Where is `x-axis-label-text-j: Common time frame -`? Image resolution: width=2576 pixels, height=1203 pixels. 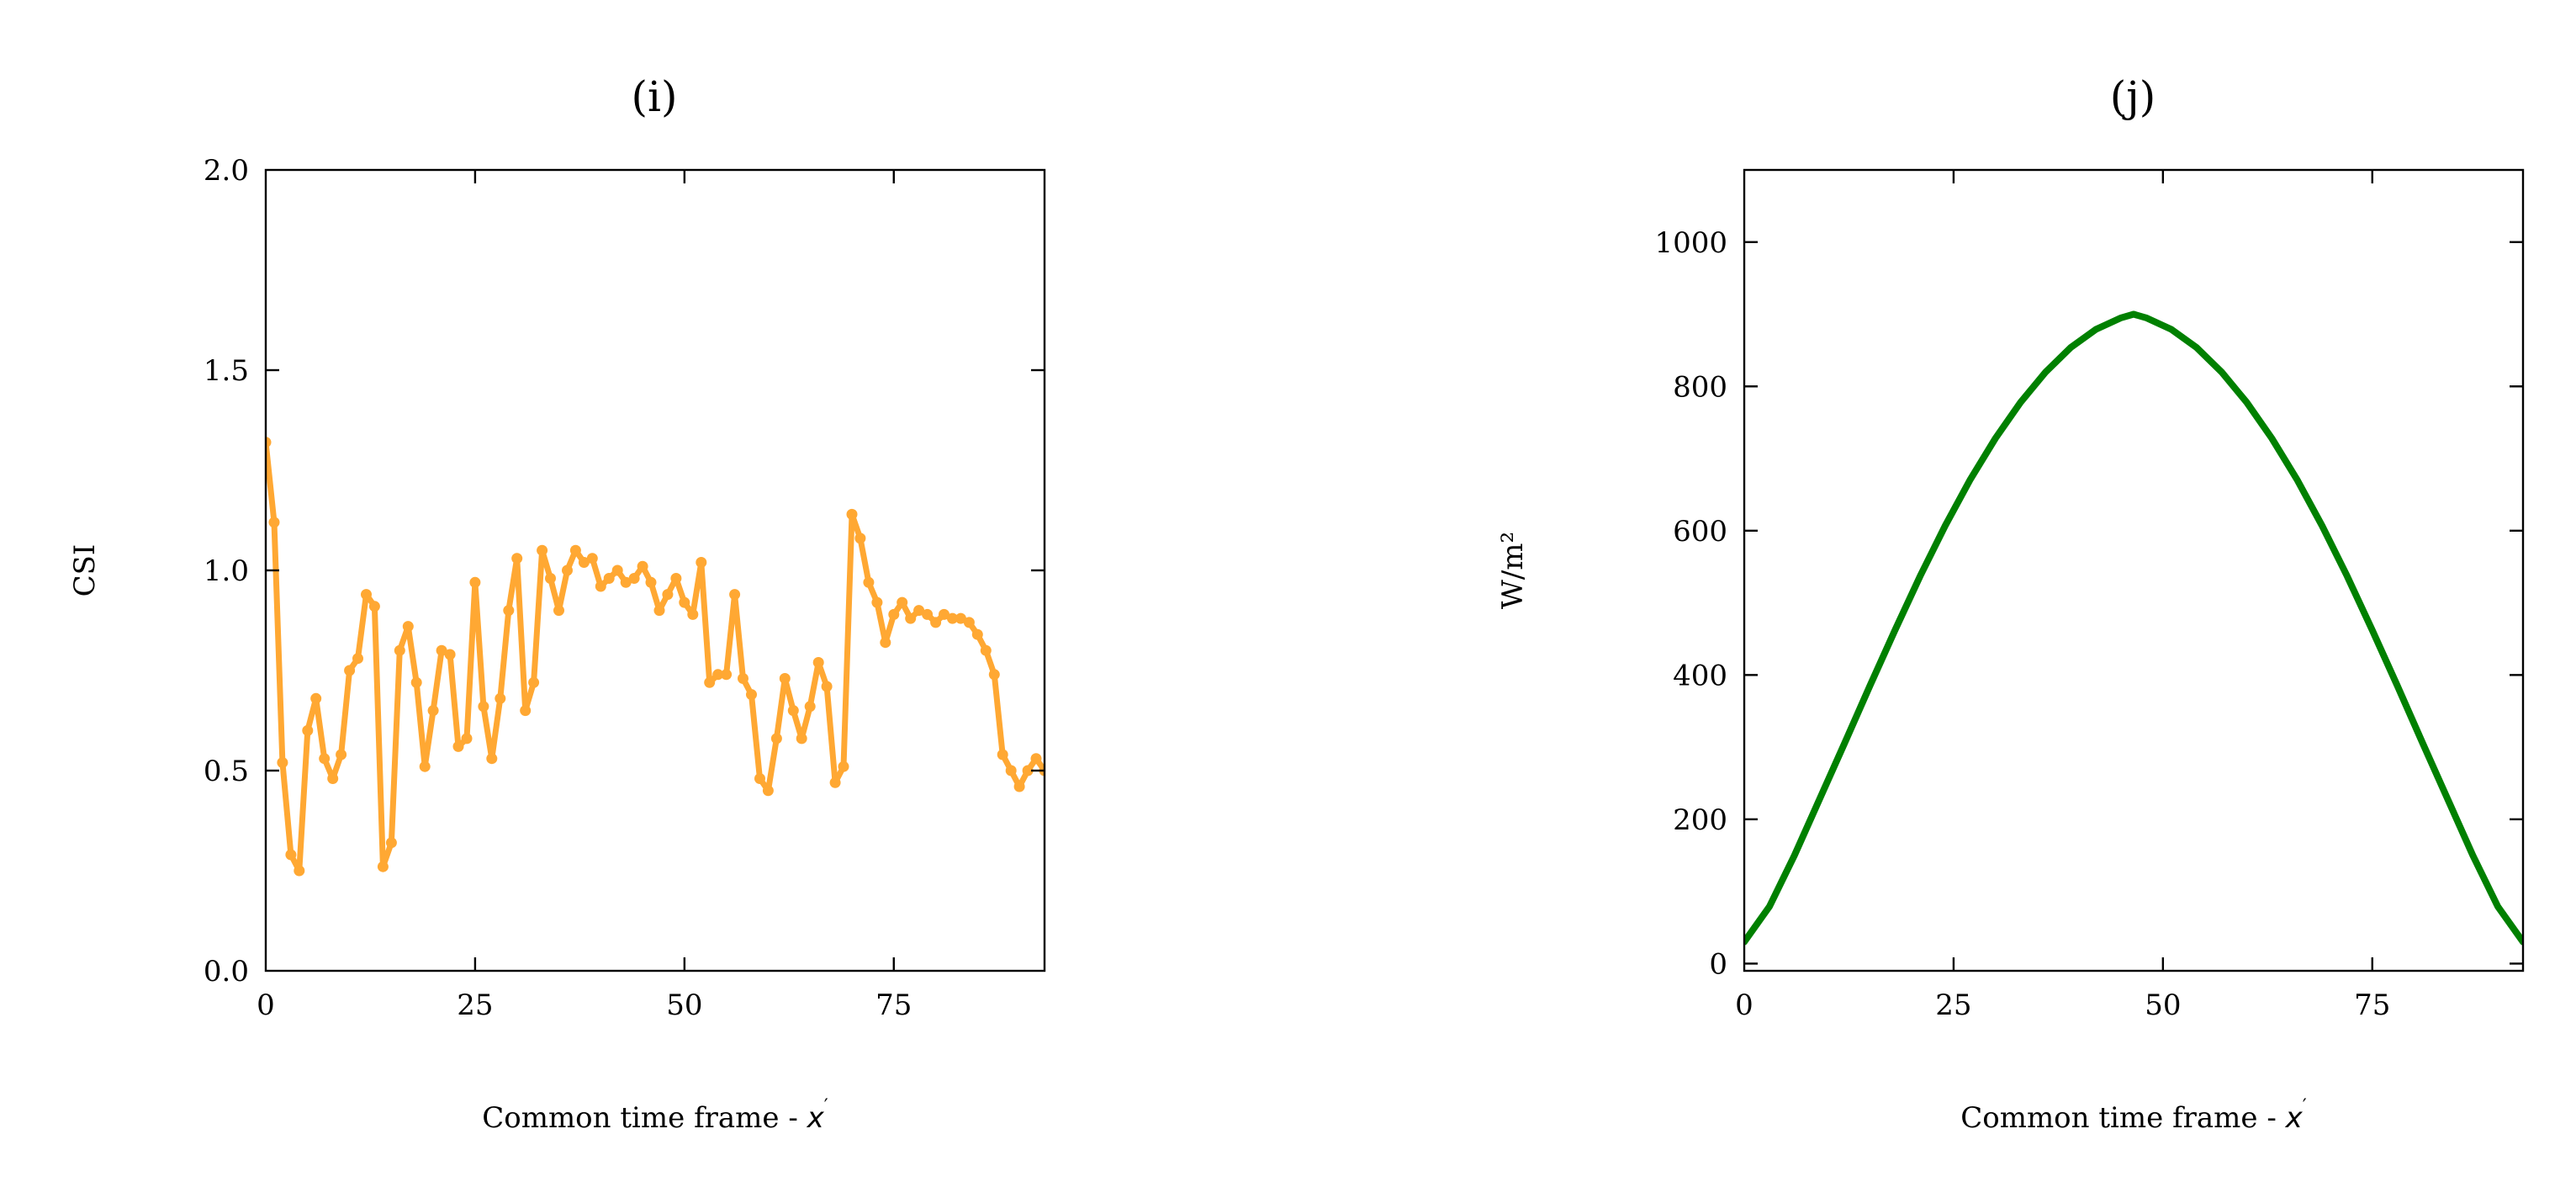
x-axis-label-text-j: Common time frame - is located at coordinates (2122, 1118).